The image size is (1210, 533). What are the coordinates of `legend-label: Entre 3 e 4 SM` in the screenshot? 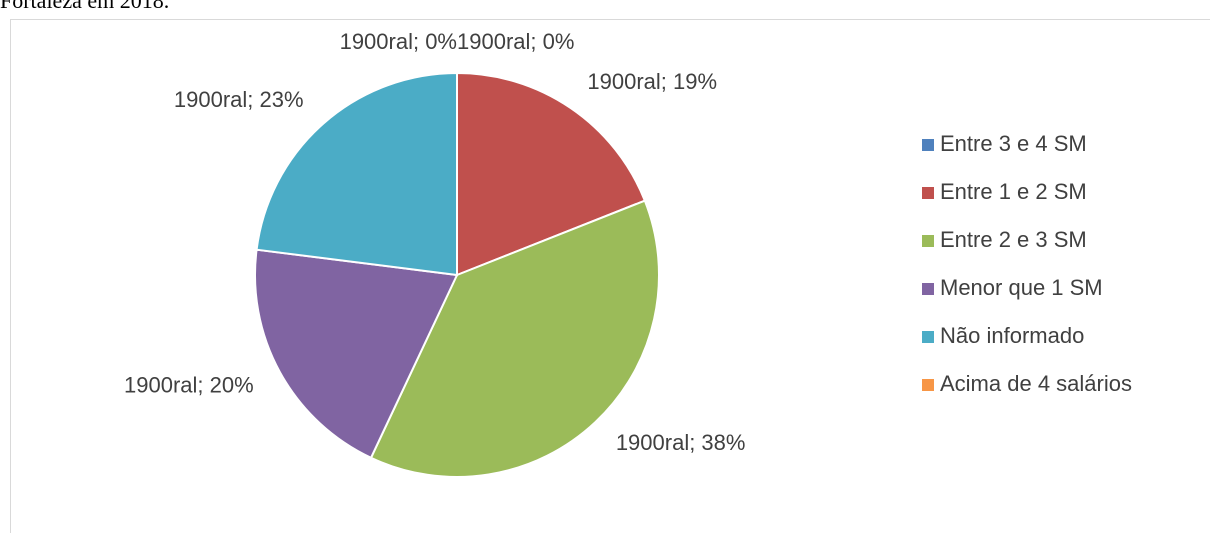 It's located at (1013, 143).